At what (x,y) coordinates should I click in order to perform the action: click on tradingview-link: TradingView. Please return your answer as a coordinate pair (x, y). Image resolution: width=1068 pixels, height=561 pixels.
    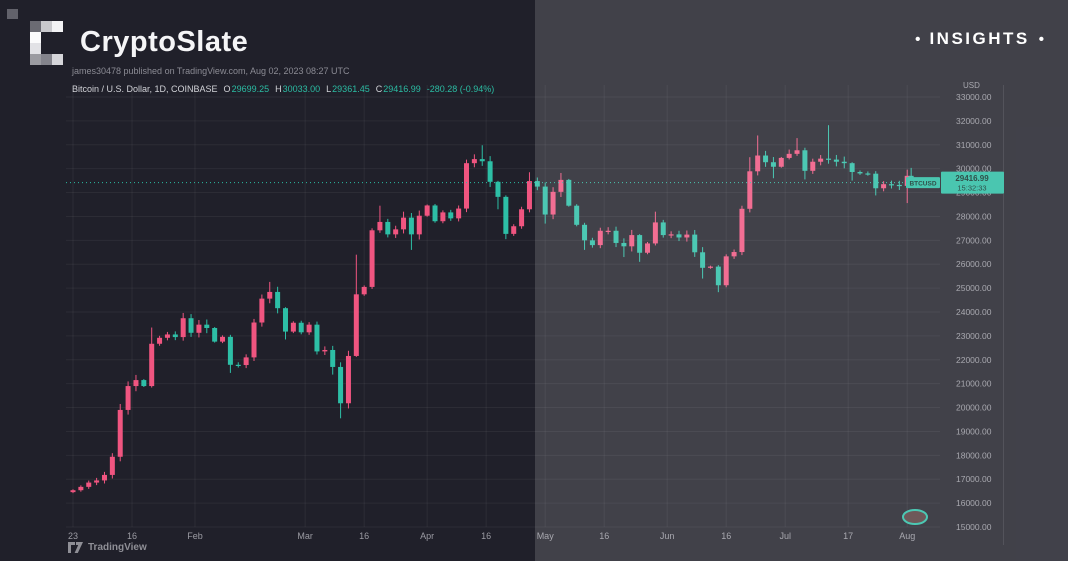
    Looking at the image, I should click on (107, 547).